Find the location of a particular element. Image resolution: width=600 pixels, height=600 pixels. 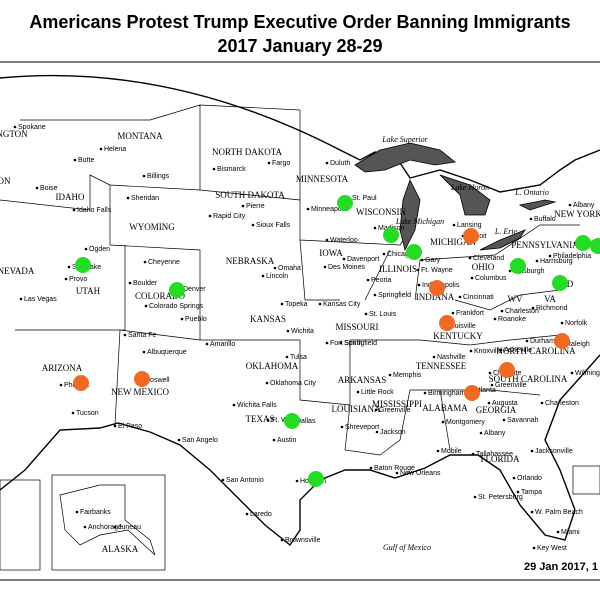

city-label: Charleston is located at coordinates (522, 311).